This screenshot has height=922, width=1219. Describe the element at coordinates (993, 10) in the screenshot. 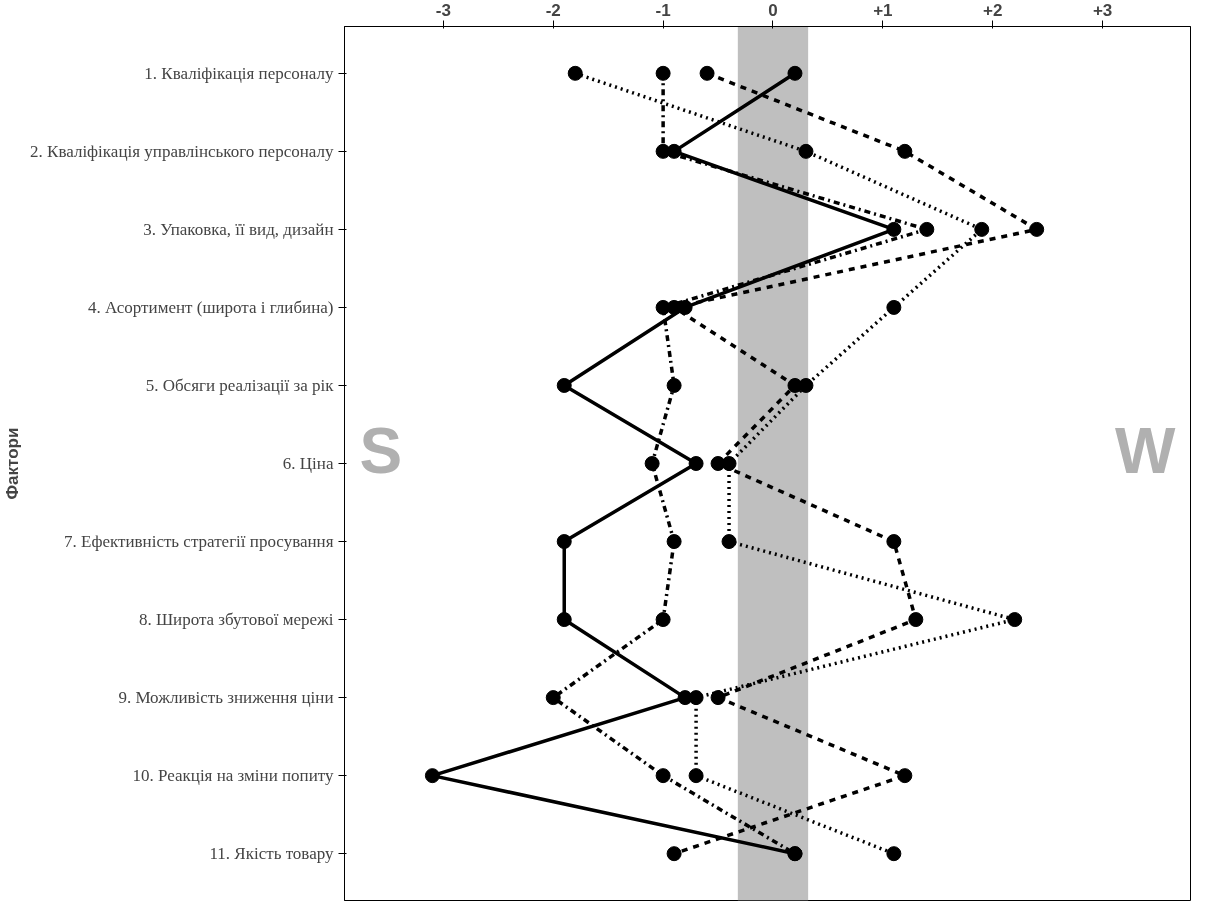

I see `x-tick-label: +2` at that location.